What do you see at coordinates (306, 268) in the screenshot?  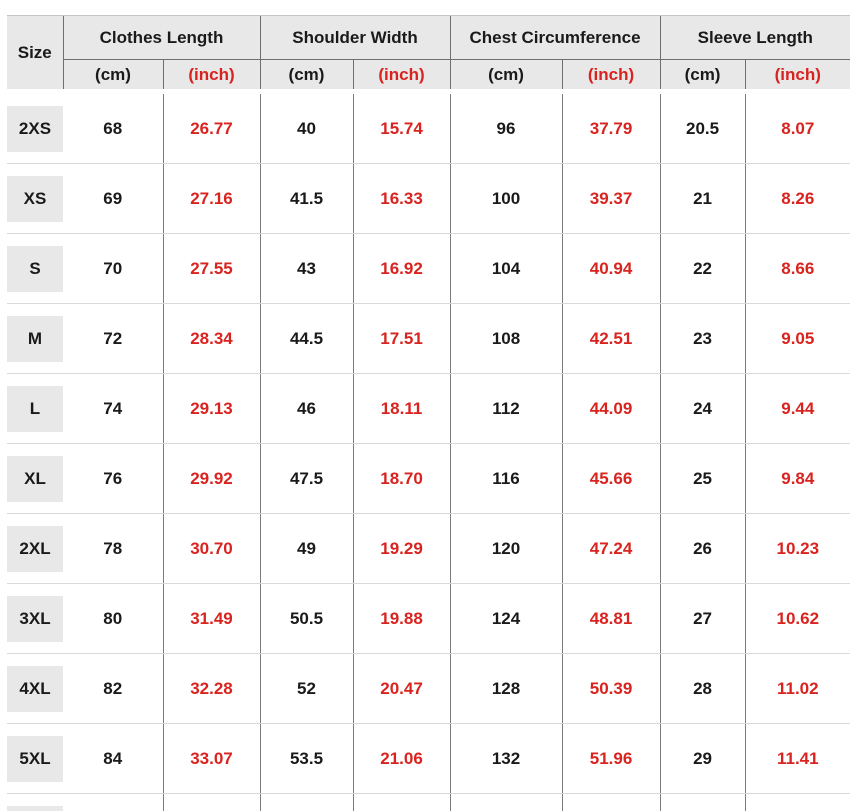 I see `value-cell-cm: 43` at bounding box center [306, 268].